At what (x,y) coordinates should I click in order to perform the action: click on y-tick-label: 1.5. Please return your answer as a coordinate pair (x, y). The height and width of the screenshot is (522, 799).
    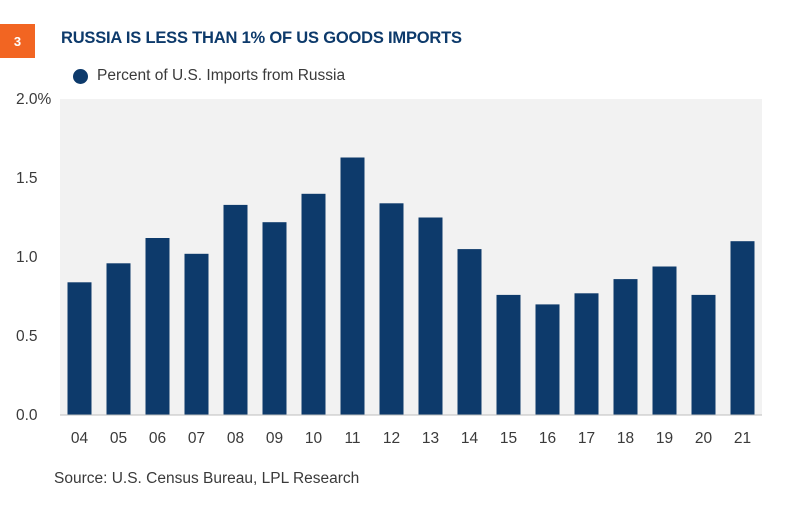
    Looking at the image, I should click on (27, 178).